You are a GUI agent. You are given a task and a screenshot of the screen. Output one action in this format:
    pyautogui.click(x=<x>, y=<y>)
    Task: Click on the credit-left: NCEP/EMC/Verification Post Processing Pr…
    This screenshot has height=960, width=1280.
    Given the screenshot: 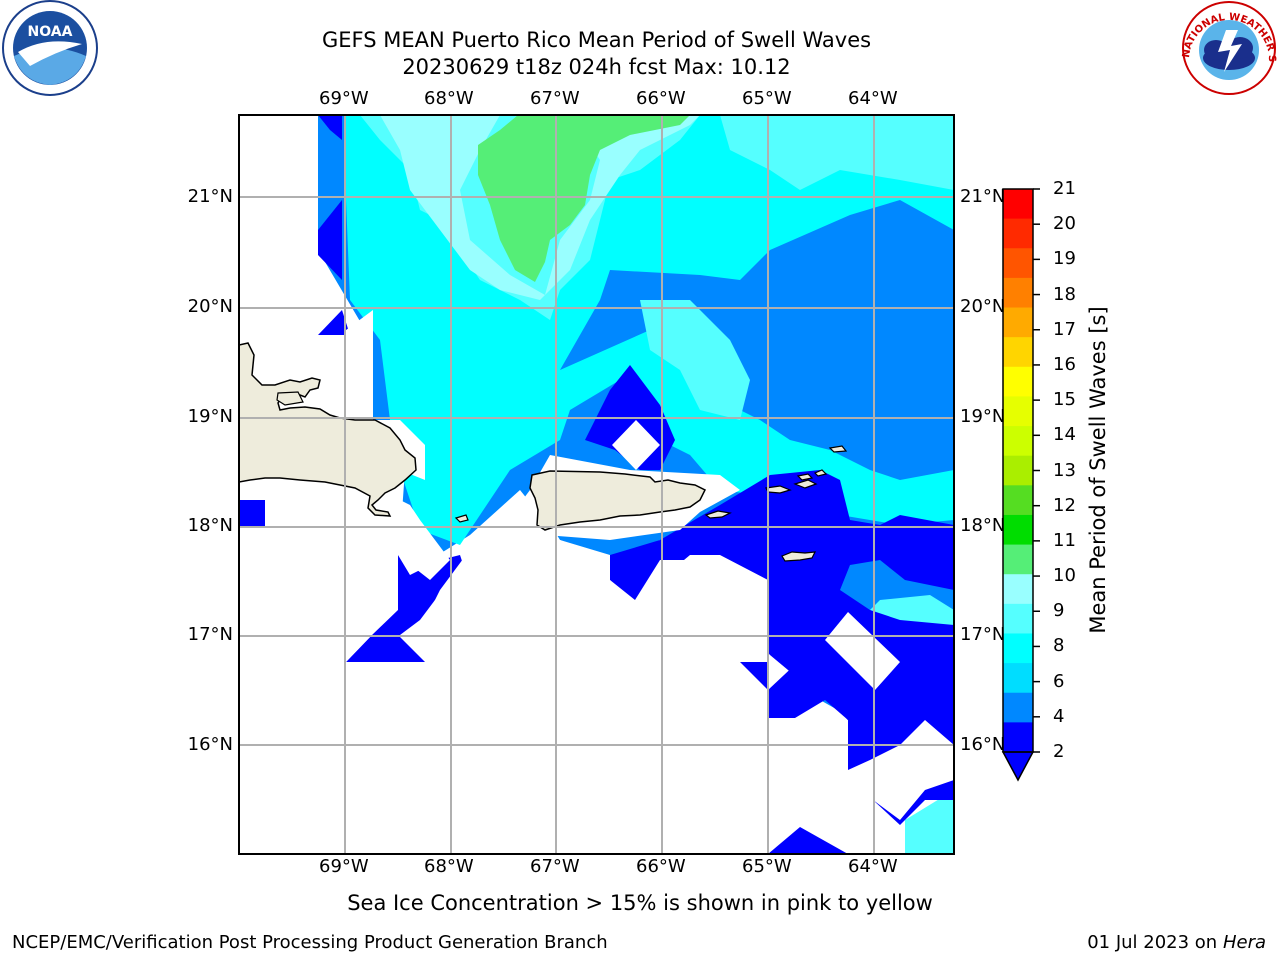 What is the action you would take?
    pyautogui.click(x=310, y=942)
    